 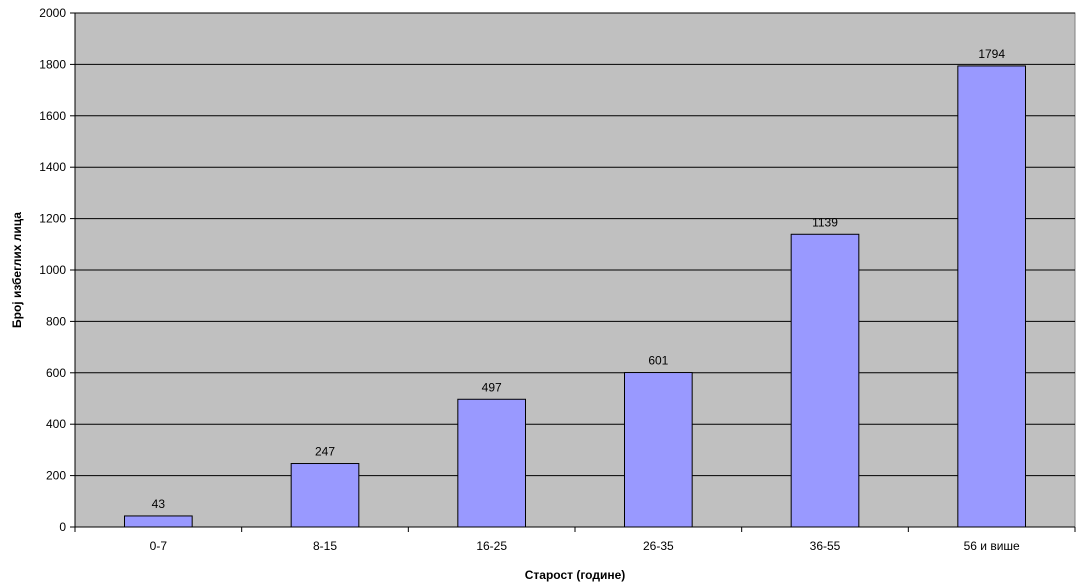 I want to click on y-tick-label: 1200, so click(x=52, y=219).